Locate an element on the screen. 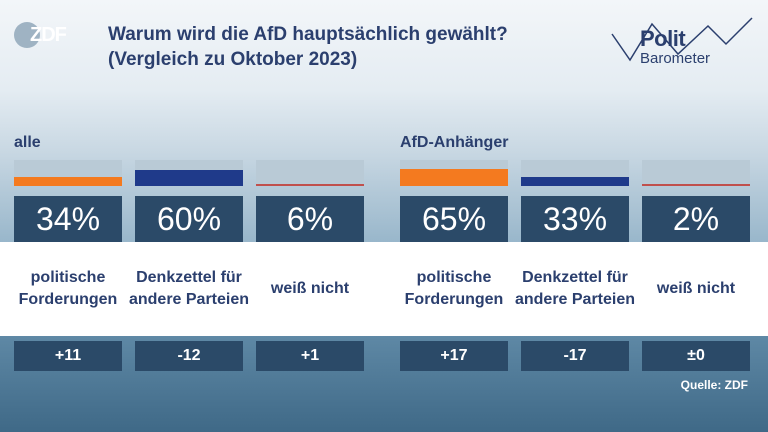 The width and height of the screenshot is (768, 432). logo-circle is located at coordinates (27, 35).